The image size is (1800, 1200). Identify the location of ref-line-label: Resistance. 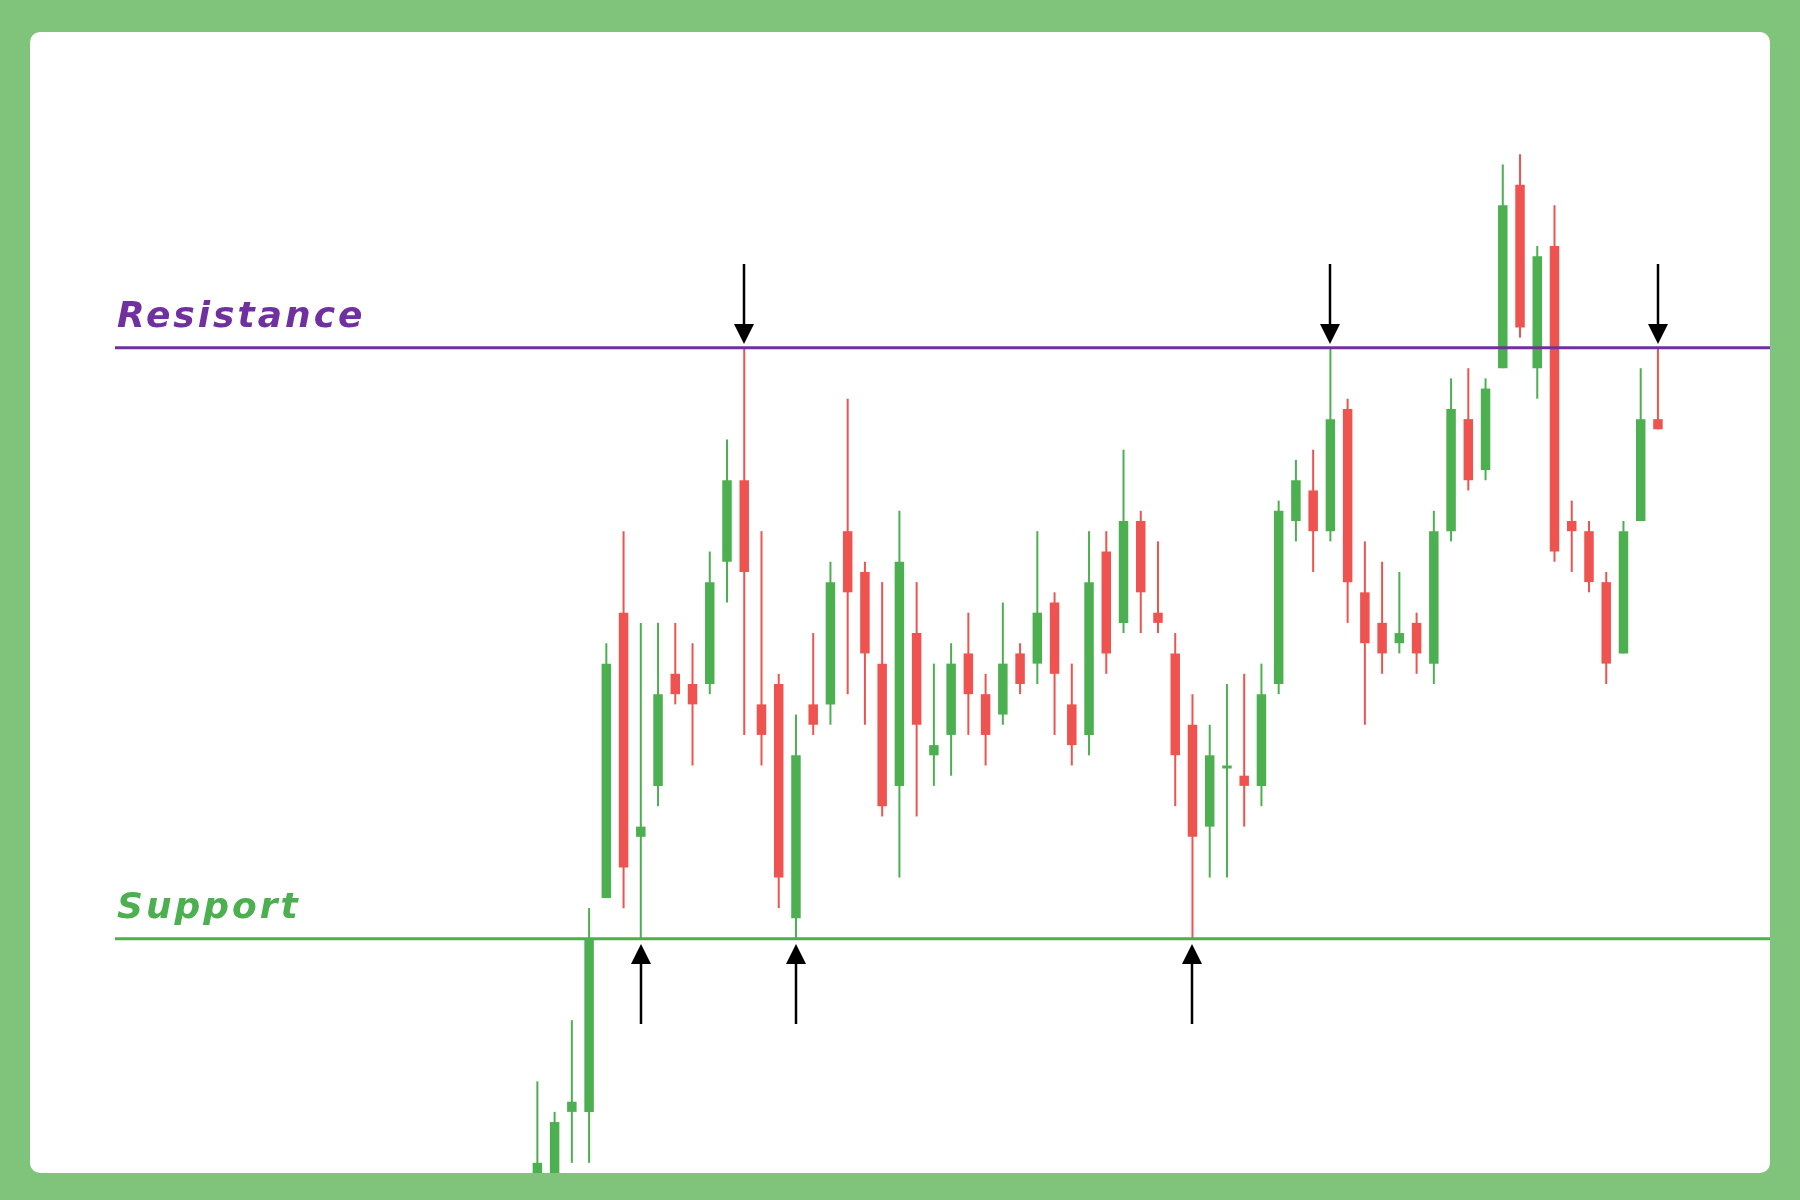
(241, 315).